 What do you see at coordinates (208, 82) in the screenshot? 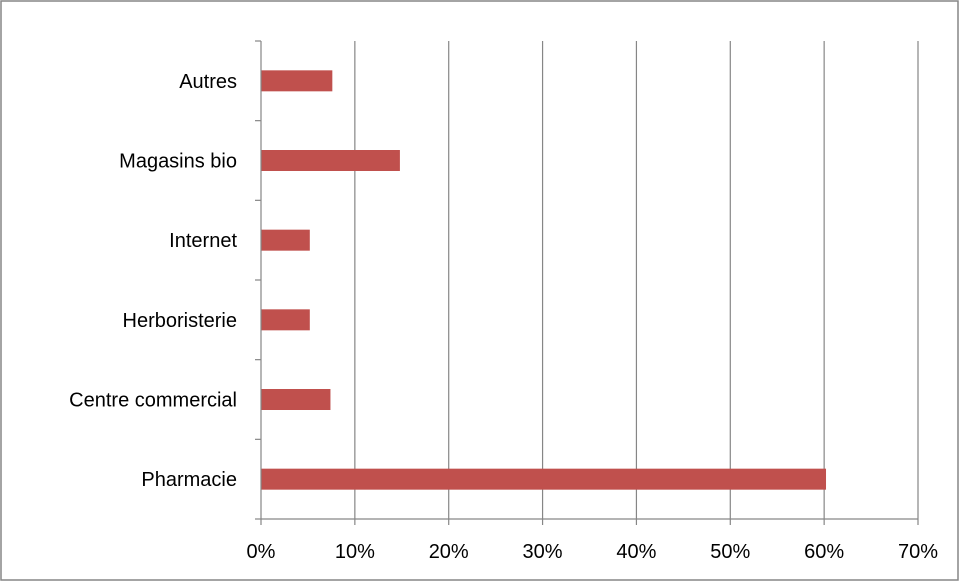
I see `category-label: Autres` at bounding box center [208, 82].